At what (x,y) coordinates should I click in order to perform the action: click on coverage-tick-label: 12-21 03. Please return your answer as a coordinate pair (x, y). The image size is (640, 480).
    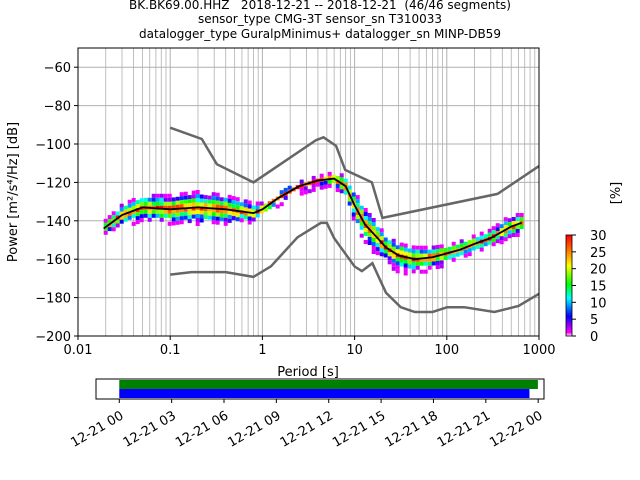
    Looking at the image, I should click on (150, 429).